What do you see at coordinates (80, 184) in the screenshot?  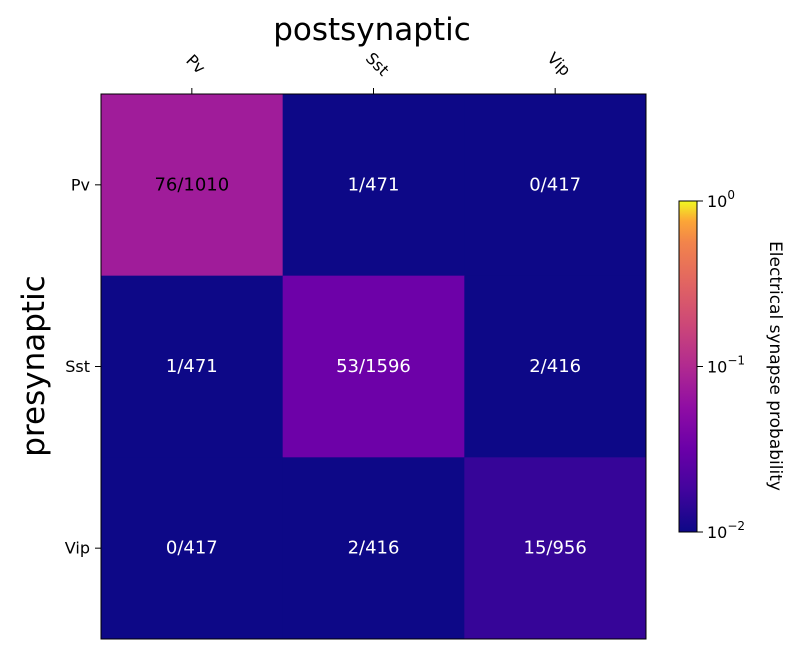 I see `y-tick-label: Pv` at bounding box center [80, 184].